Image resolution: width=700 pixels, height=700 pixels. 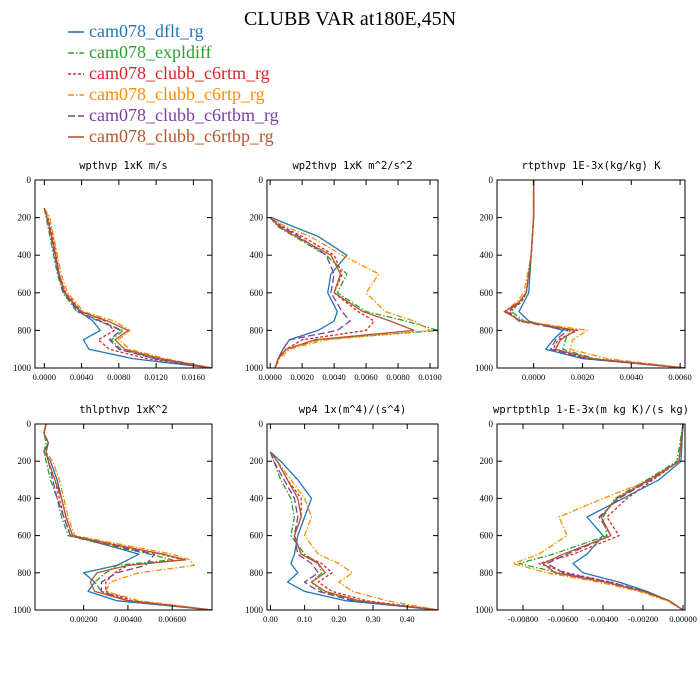 I want to click on x-tick-label: 0.0020, so click(x=582, y=377).